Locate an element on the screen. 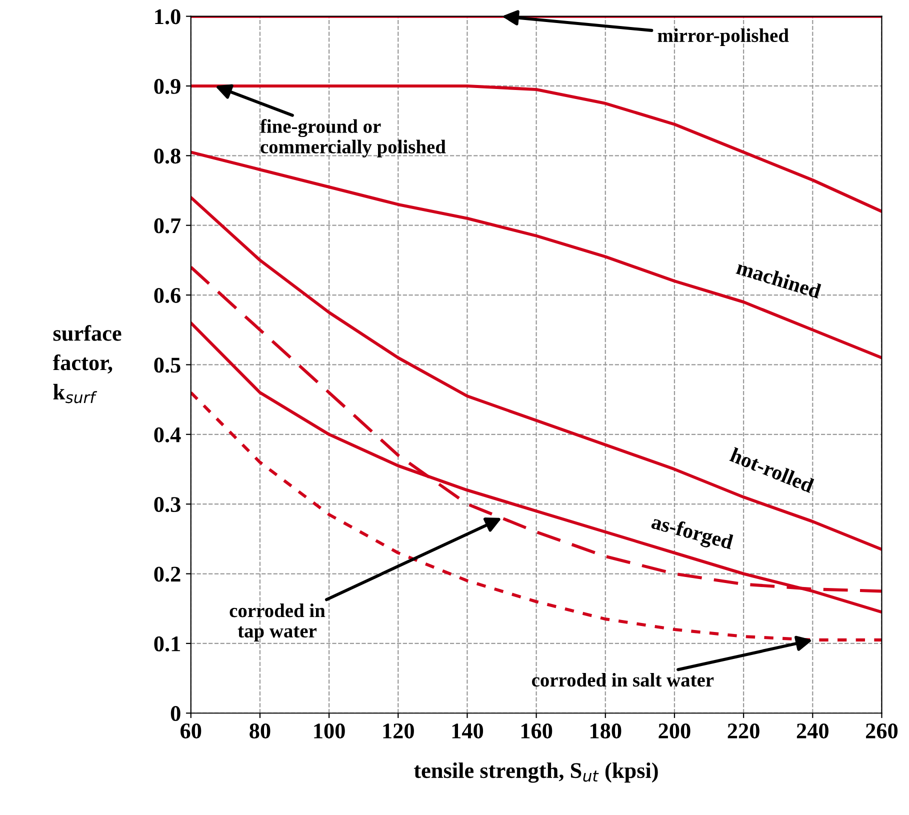  x-tick-label: 60 is located at coordinates (191, 730).